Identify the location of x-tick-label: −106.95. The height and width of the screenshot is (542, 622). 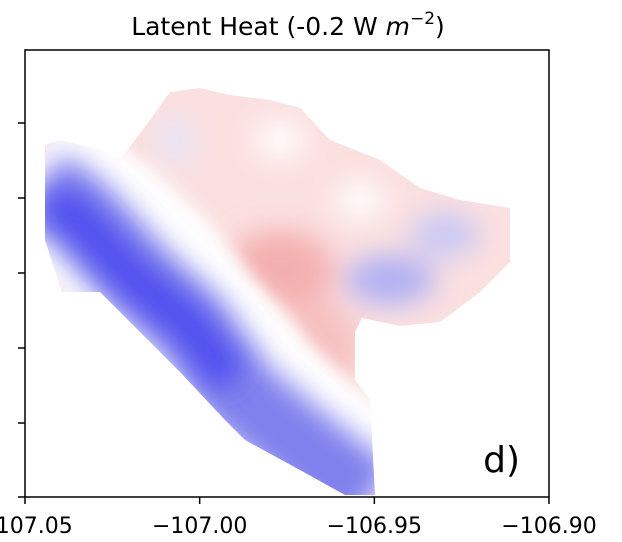
(374, 526).